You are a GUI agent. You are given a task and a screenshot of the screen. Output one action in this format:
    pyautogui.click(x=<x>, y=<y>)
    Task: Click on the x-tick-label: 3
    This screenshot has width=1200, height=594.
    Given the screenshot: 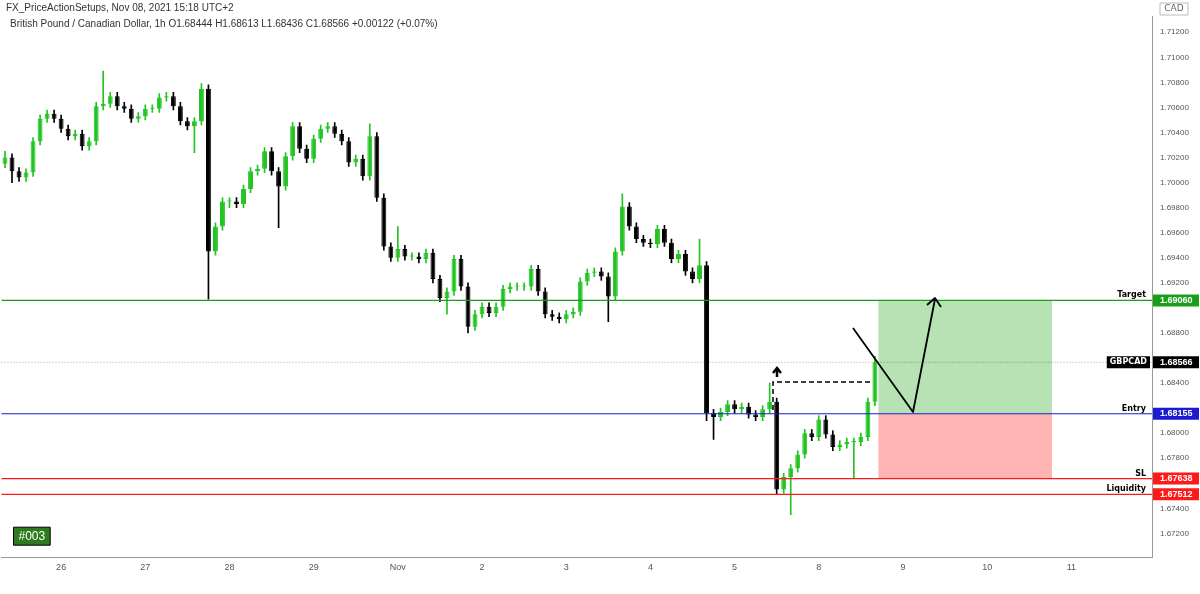 What is the action you would take?
    pyautogui.click(x=566, y=567)
    